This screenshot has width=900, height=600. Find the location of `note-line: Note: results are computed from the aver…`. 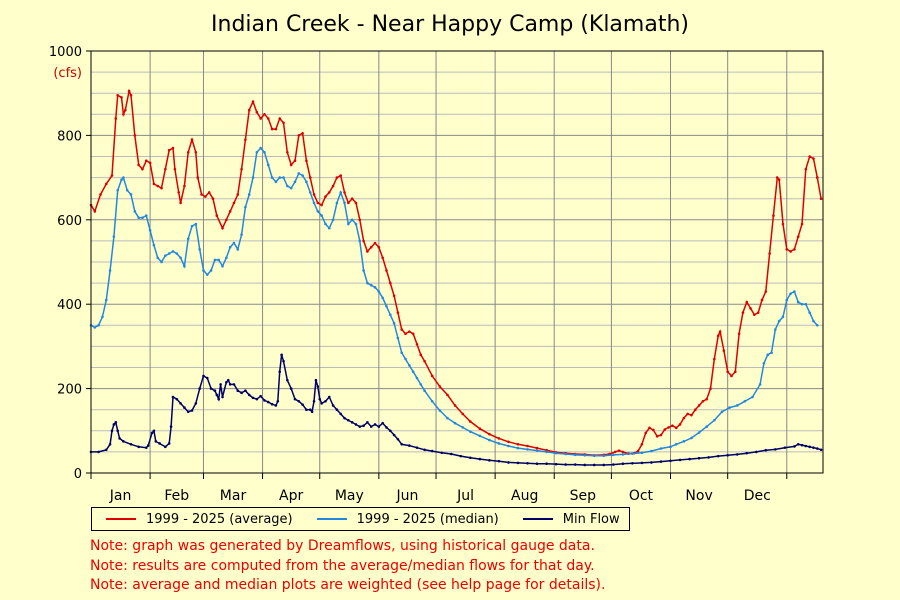

note-line: Note: results are computed from the aver… is located at coordinates (342, 565).